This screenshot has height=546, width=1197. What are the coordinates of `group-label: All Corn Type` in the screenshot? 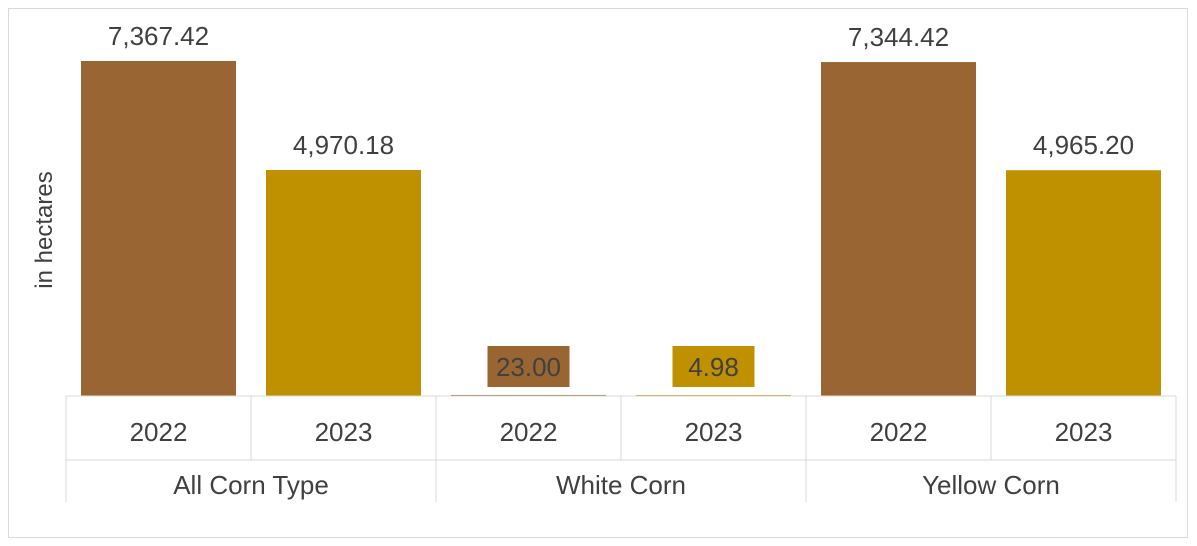 It's located at (251, 485).